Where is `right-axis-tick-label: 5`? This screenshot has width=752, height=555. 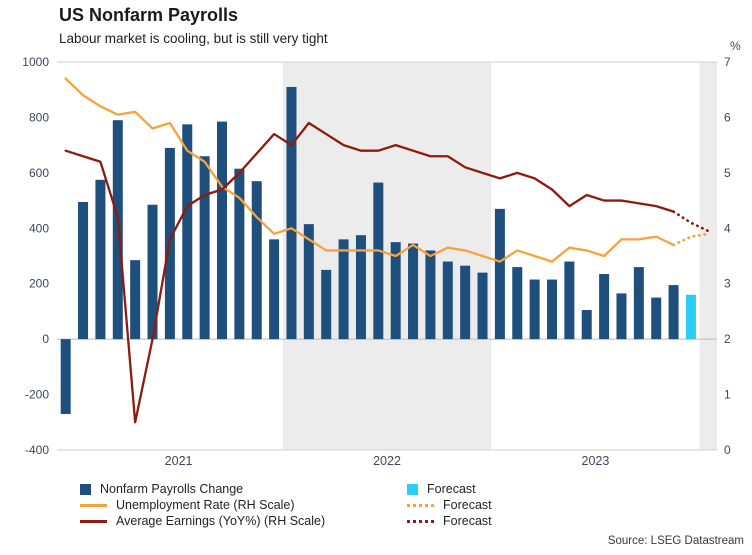 right-axis-tick-label: 5 is located at coordinates (727, 173).